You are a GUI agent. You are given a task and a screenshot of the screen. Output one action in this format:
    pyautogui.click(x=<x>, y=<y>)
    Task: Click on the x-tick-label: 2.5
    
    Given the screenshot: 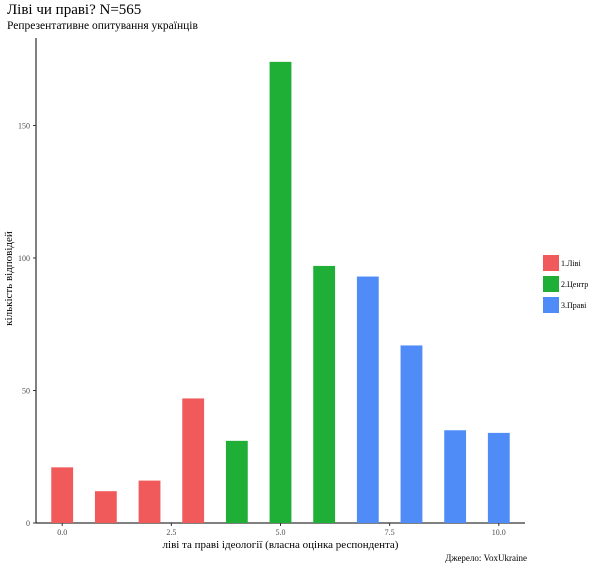 What is the action you would take?
    pyautogui.click(x=171, y=532)
    